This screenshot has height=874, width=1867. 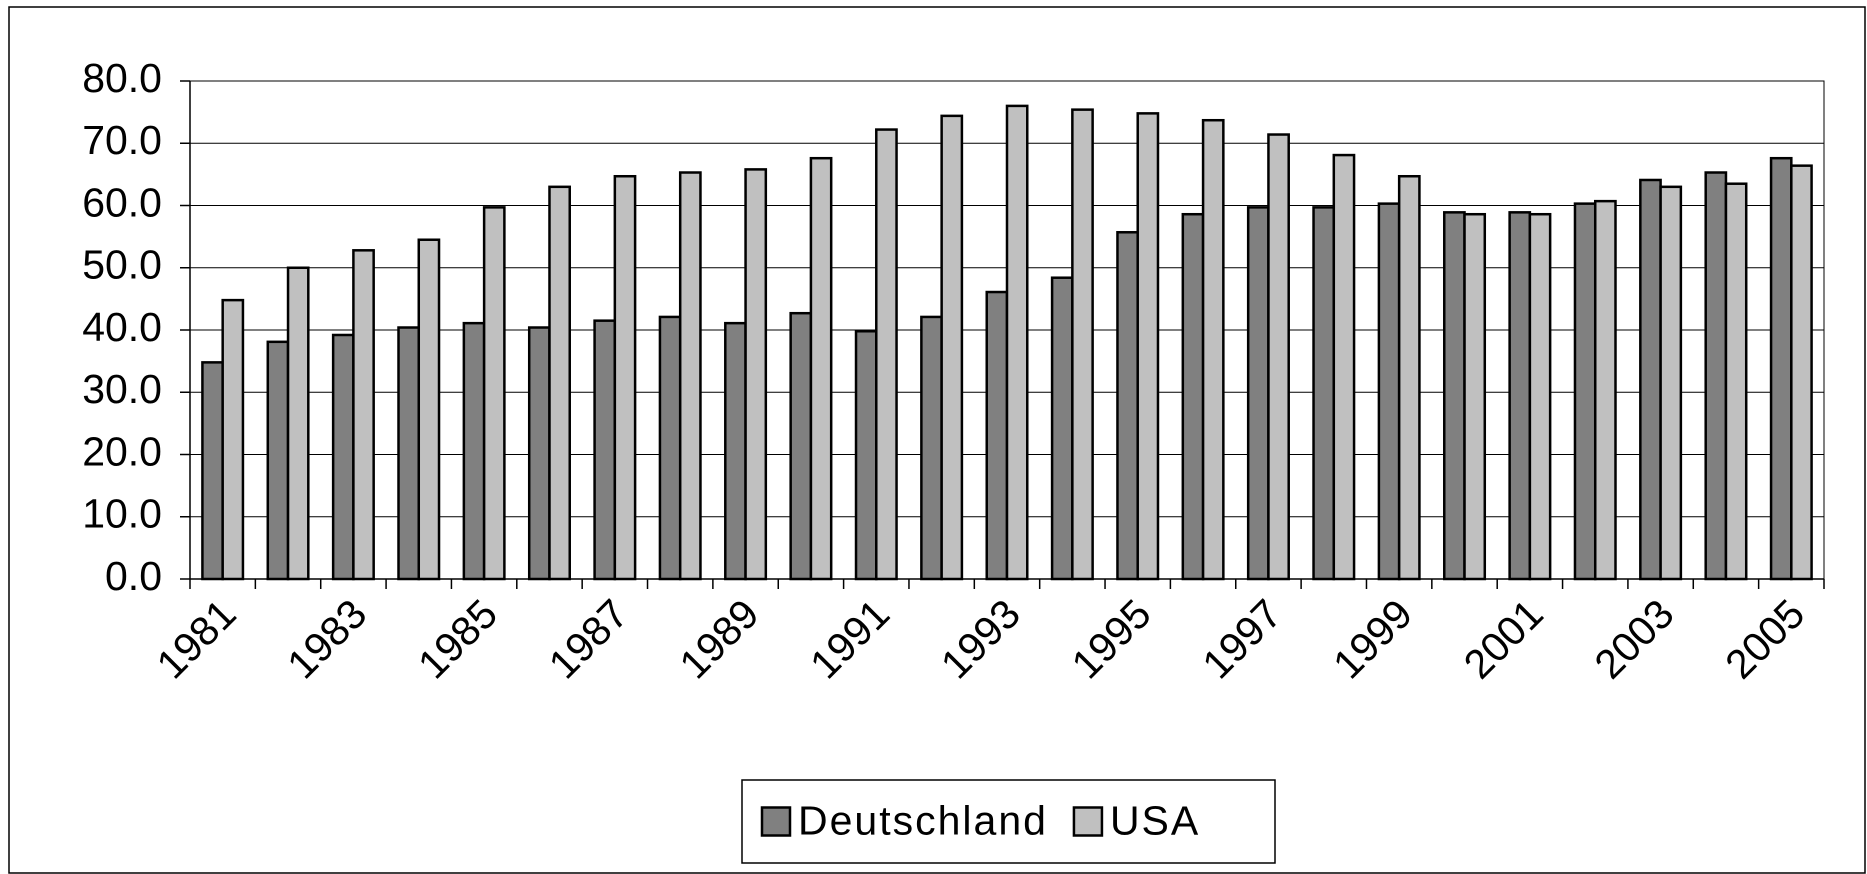 I want to click on y-tick-label: 30.0, so click(x=122, y=389).